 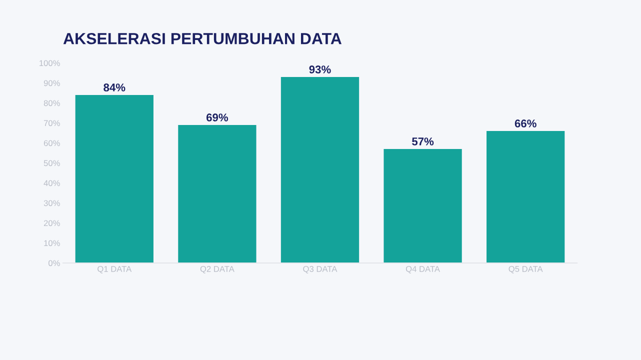 I want to click on y-tick-label: 100%, so click(x=50, y=63).